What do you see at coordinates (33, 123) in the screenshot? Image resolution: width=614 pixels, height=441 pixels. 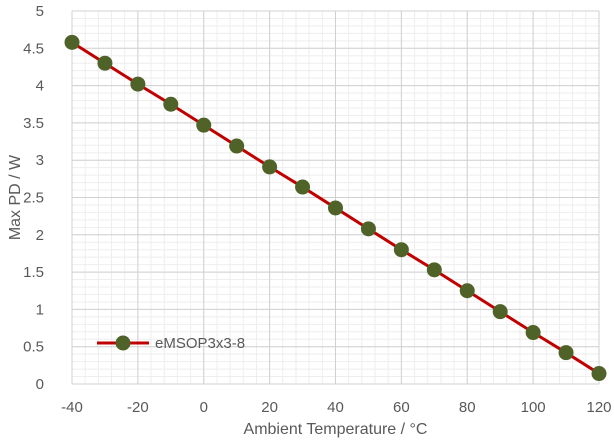 I see `y-tick-label: 3.5` at bounding box center [33, 123].